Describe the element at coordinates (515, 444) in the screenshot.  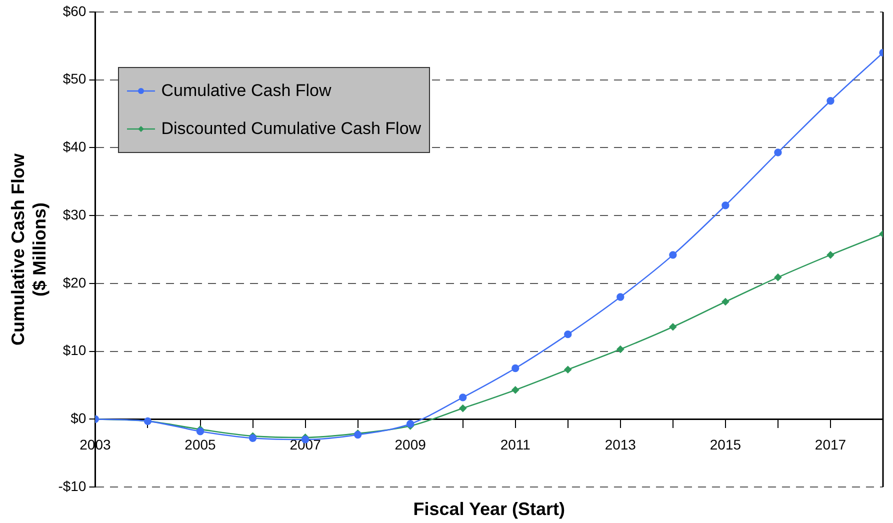
I see `x-tick-label: 2011` at that location.